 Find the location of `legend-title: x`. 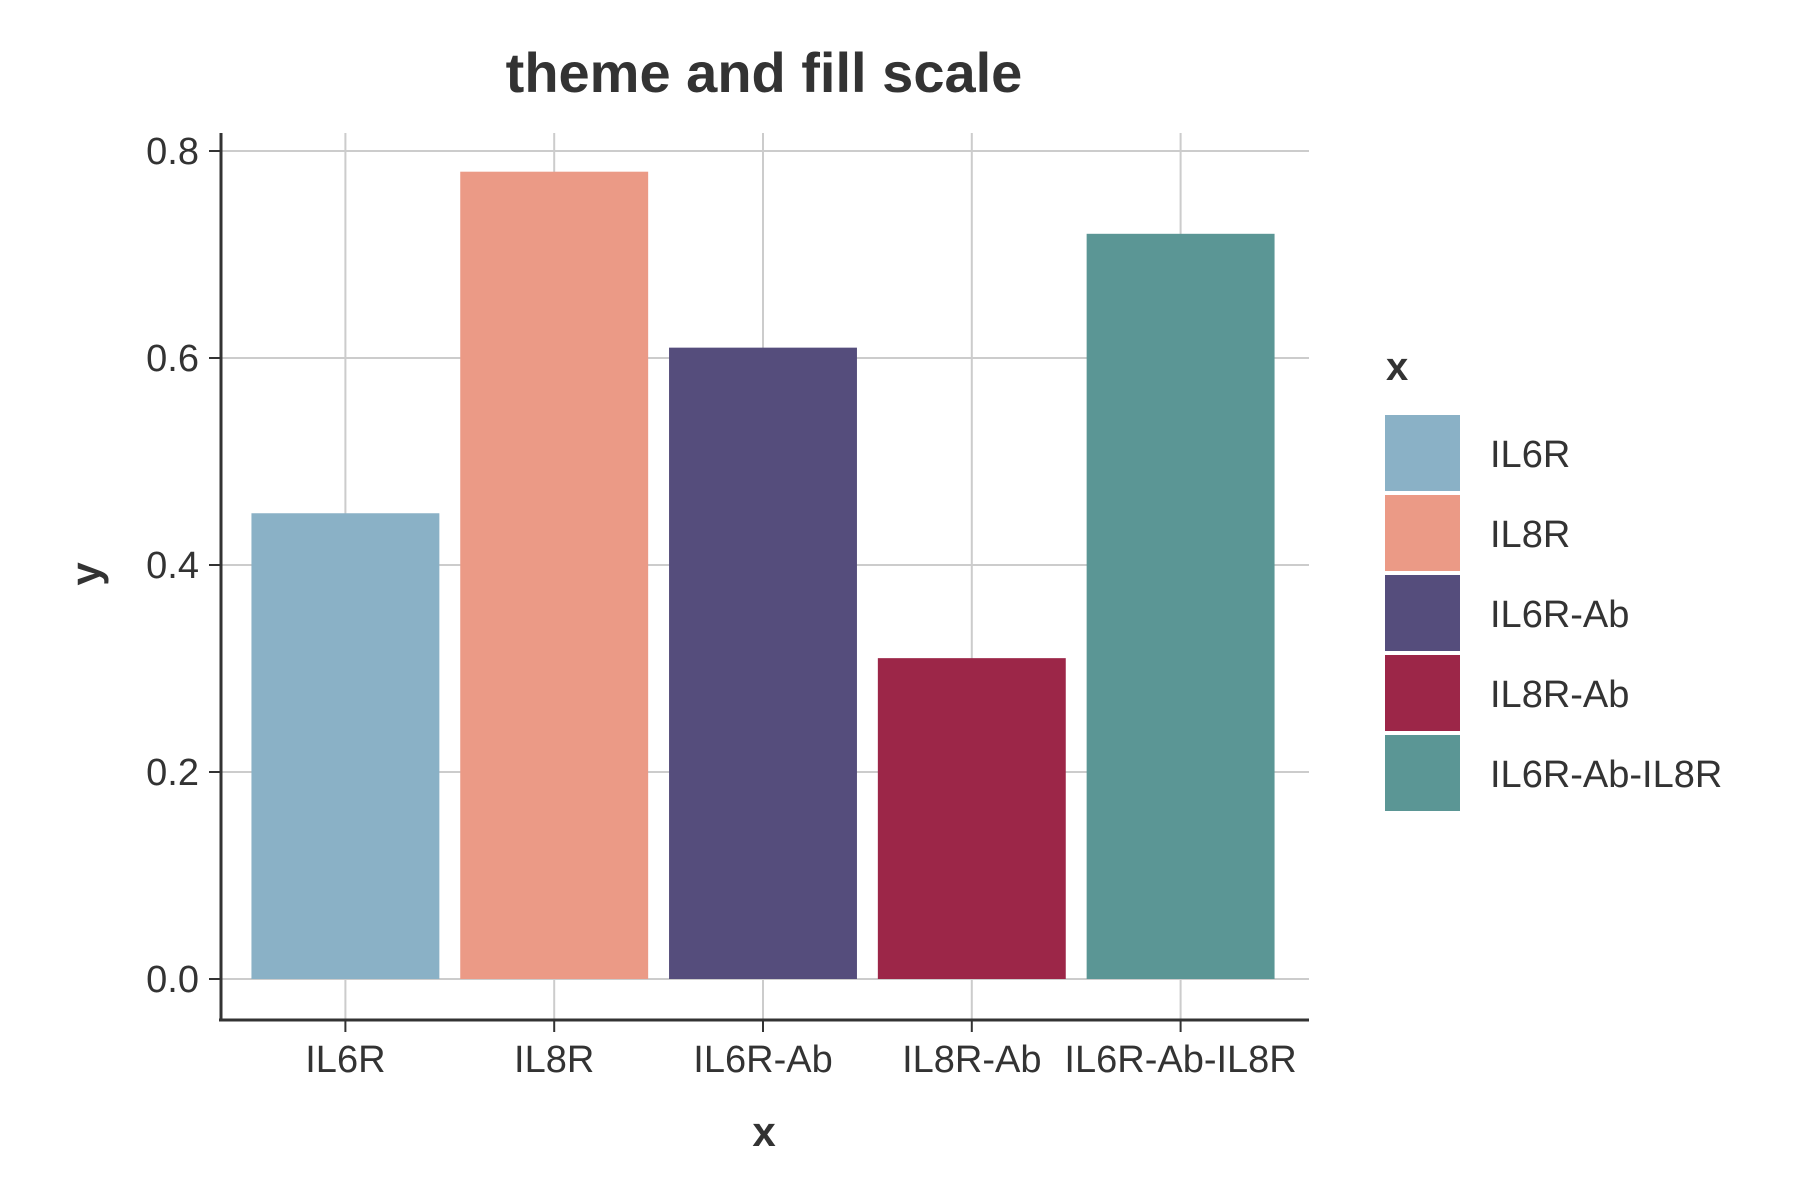

legend-title: x is located at coordinates (1397, 367).